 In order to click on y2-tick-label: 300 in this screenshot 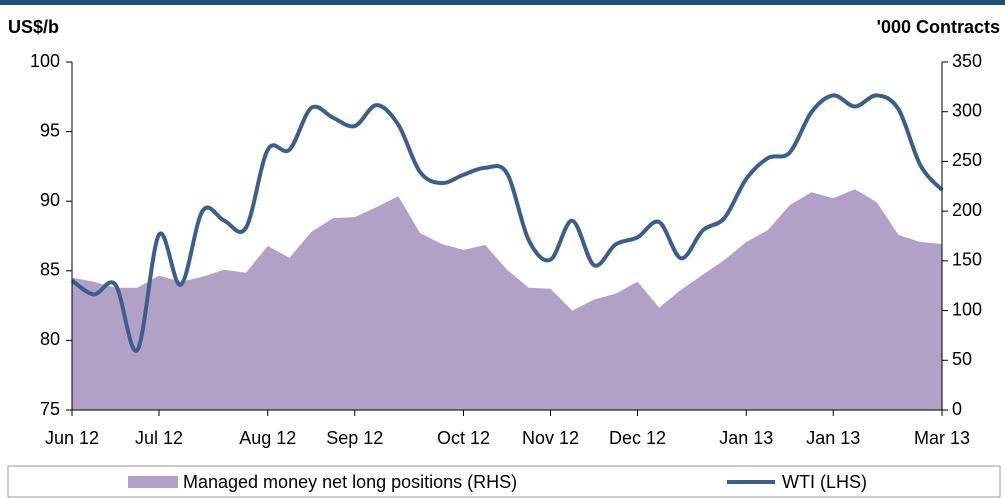, I will do `click(967, 110)`.